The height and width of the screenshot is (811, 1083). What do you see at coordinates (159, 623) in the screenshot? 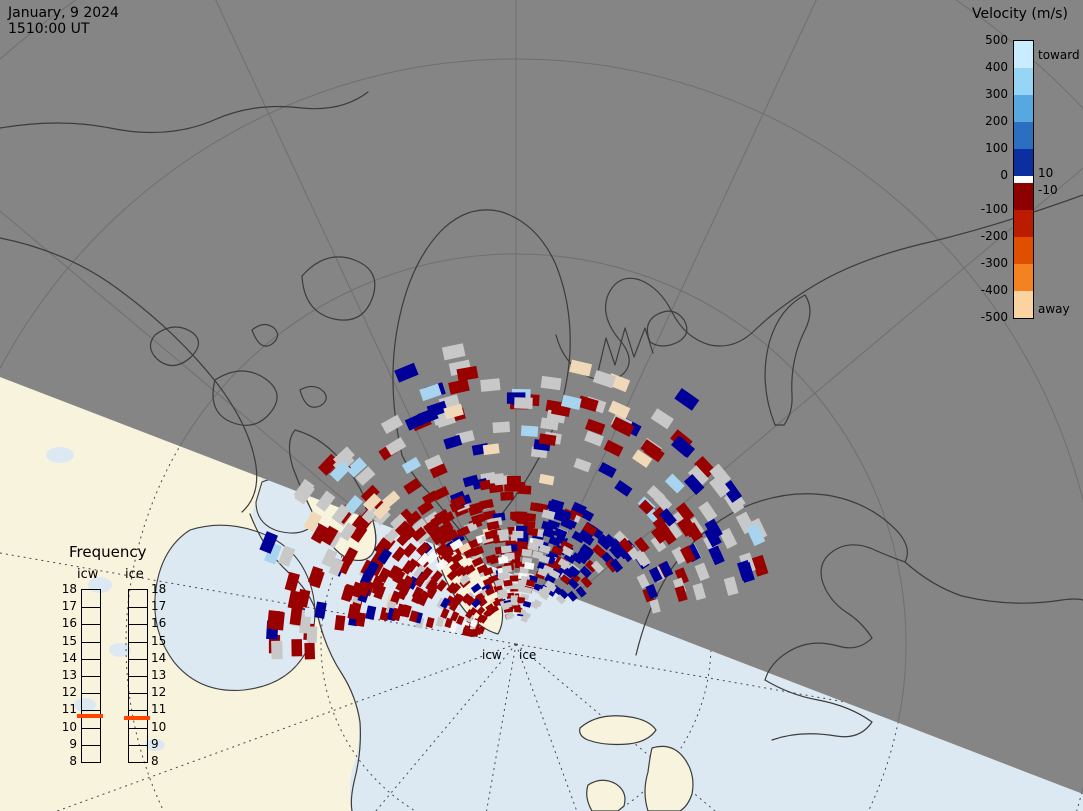
I see `frequency-tick: 16` at bounding box center [159, 623].